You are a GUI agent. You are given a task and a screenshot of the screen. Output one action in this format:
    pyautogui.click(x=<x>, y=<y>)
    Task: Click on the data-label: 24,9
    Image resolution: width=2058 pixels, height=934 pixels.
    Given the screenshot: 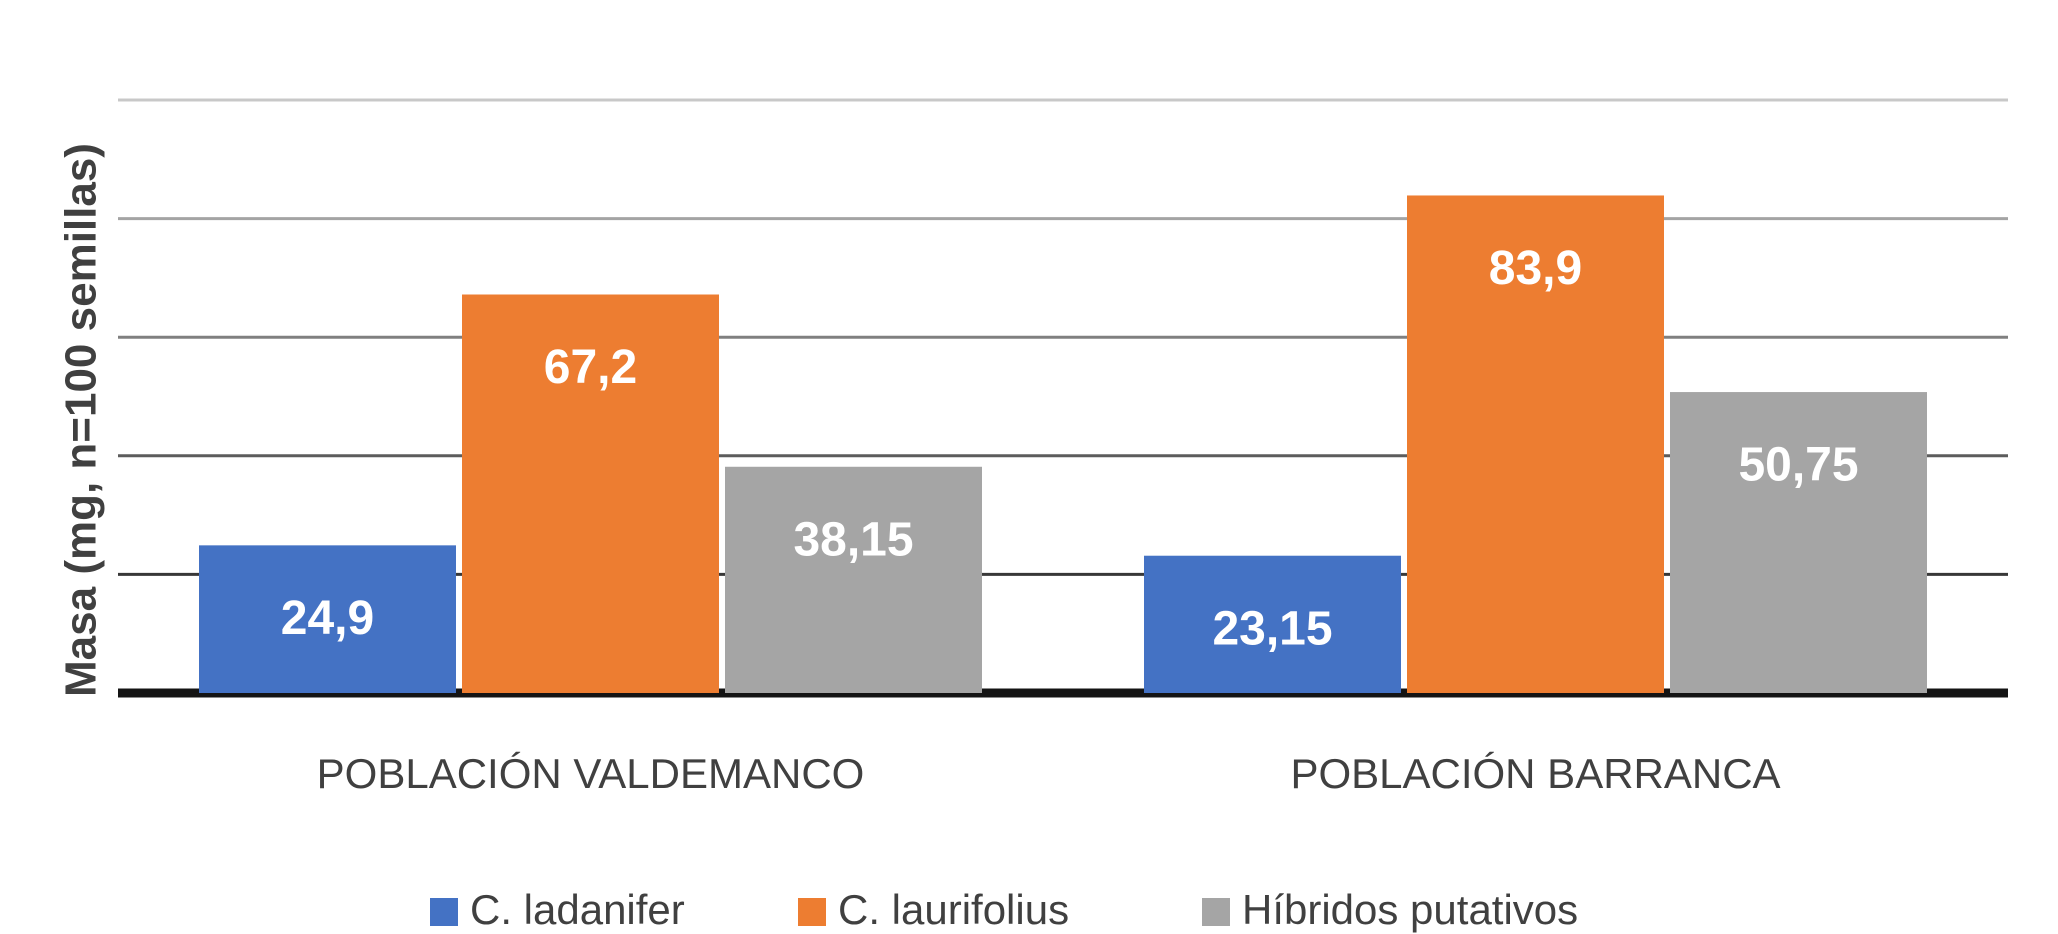 What is the action you would take?
    pyautogui.click(x=327, y=618)
    